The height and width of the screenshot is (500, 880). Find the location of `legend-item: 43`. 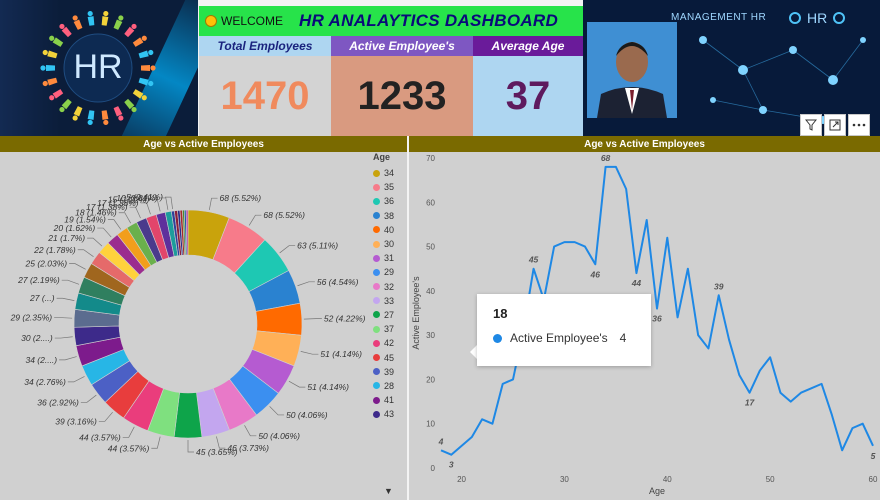

legend-item: 43 is located at coordinates (383, 414).